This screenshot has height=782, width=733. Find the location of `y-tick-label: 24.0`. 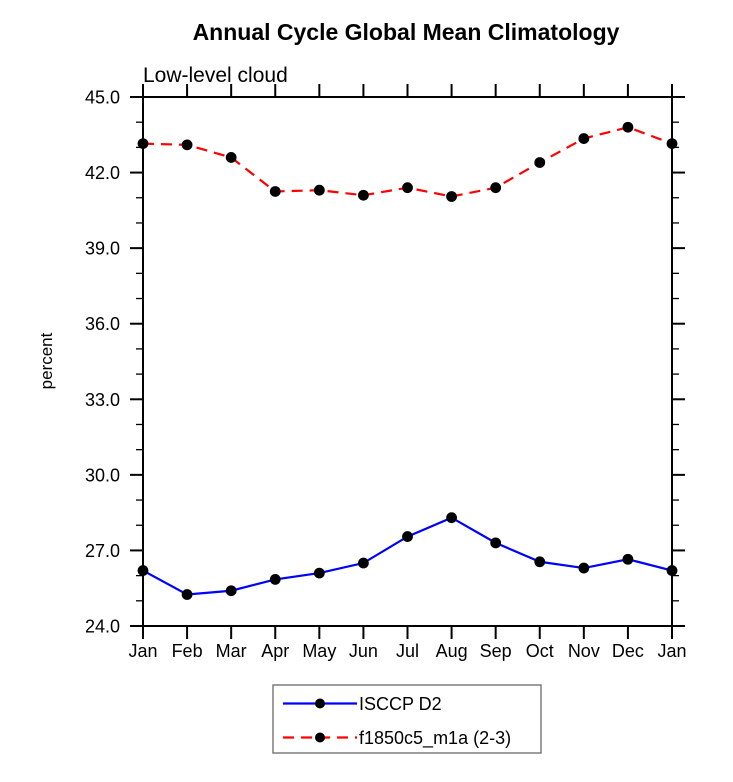

y-tick-label: 24.0 is located at coordinates (102, 627).